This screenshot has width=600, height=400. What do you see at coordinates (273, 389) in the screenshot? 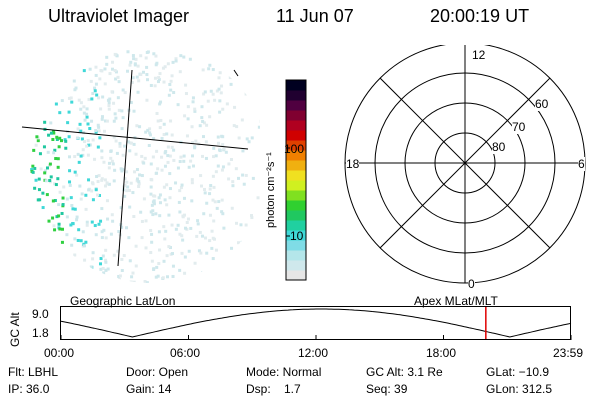
I see `footer-dsp: Dsp: 1.7` at bounding box center [273, 389].